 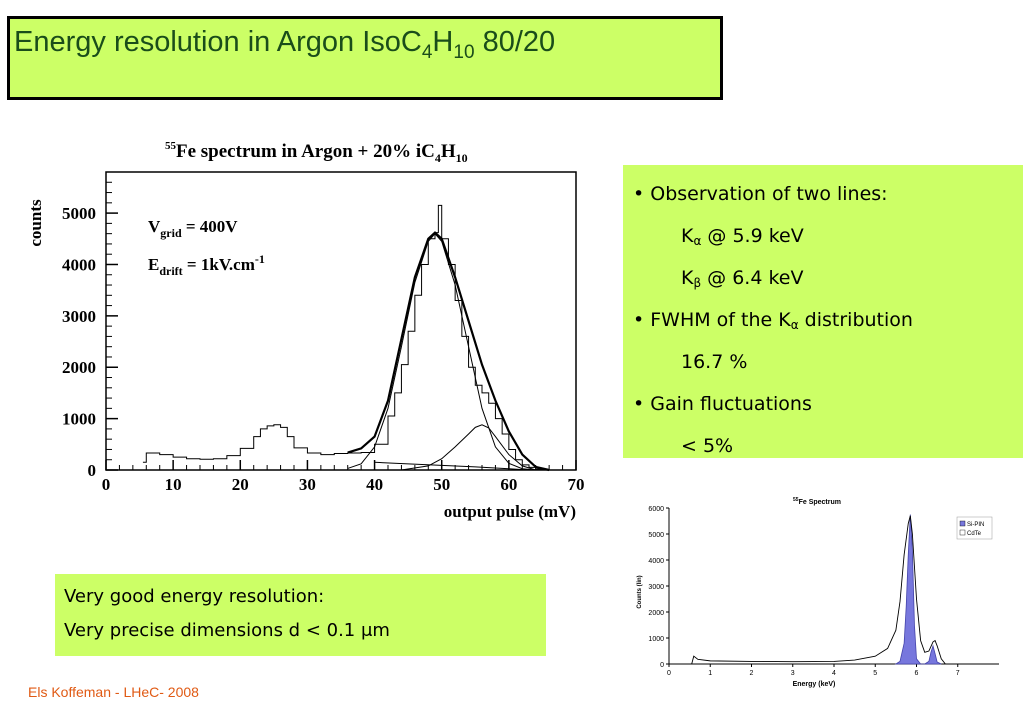 I want to click on x-tick-label: 70, so click(x=576, y=484).